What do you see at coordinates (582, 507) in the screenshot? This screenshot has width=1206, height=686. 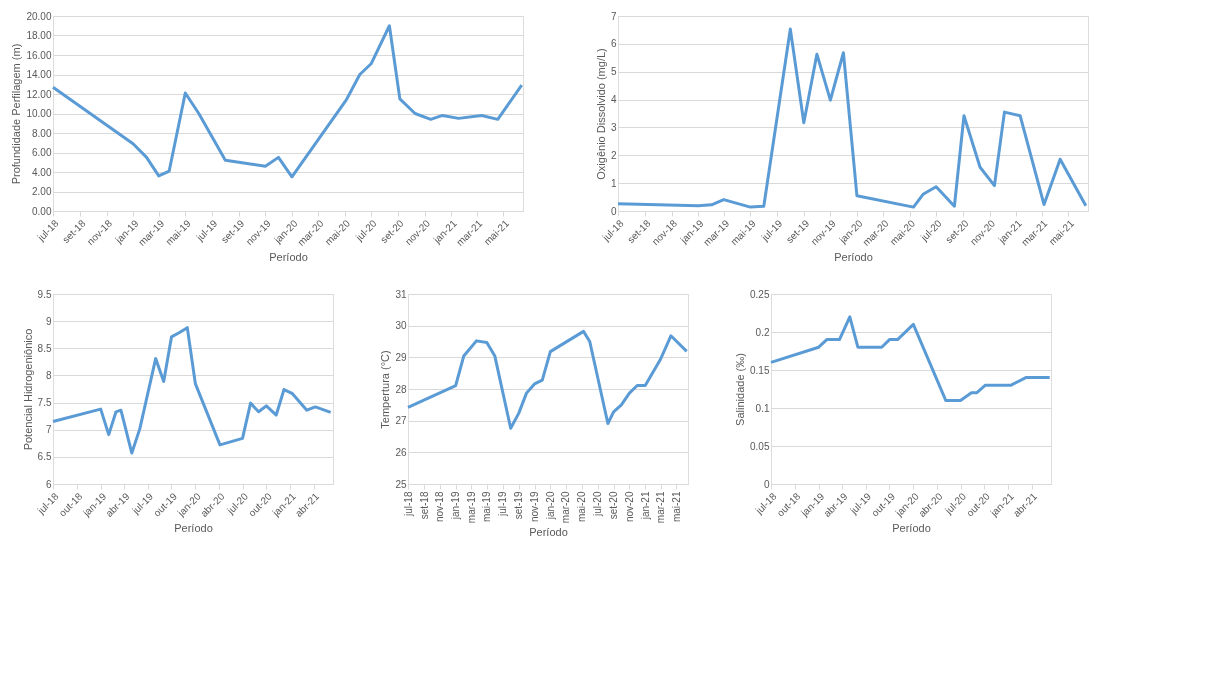 I see `x-tick-label: mai-20` at bounding box center [582, 507].